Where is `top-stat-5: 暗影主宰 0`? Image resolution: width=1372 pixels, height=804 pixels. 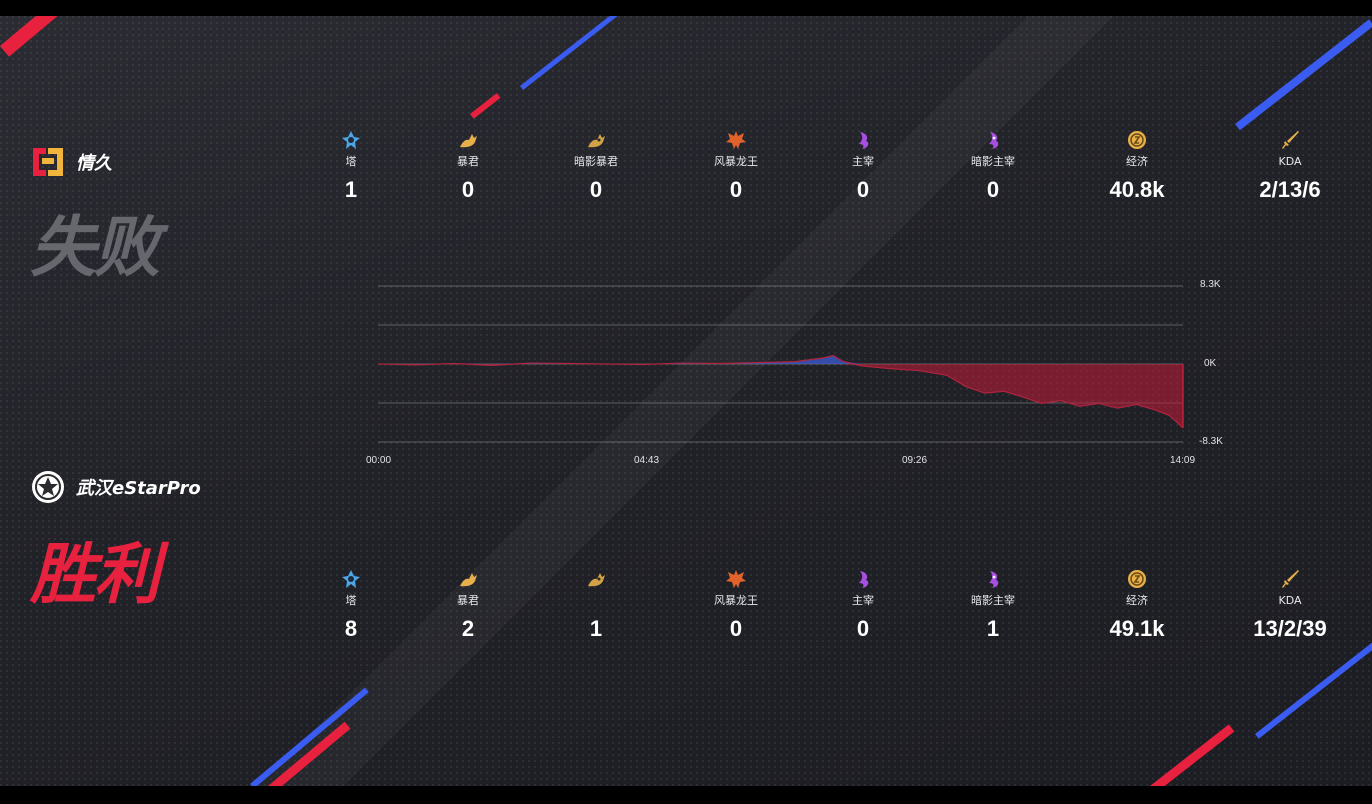 top-stat-5: 暗影主宰 0 is located at coordinates (993, 166).